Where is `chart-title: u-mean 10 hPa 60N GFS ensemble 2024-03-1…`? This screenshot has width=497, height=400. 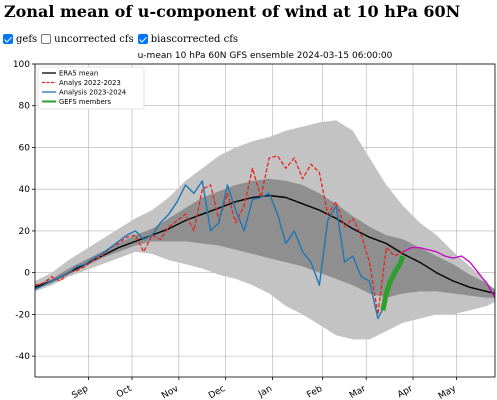 chart-title: u-mean 10 hPa 60N GFS ensemble 2024-03-1… is located at coordinates (265, 56).